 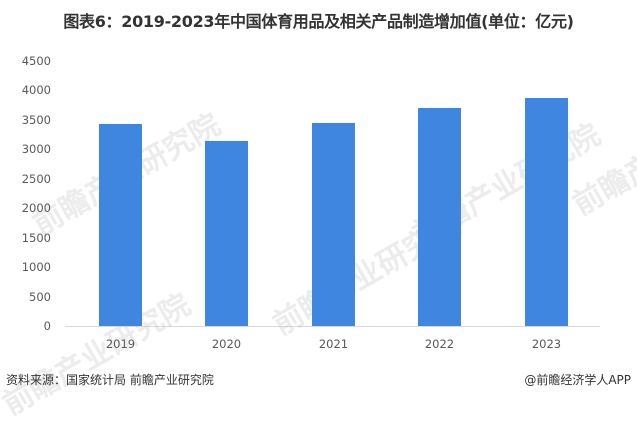 What do you see at coordinates (47, 326) in the screenshot?
I see `y-tick-label: 0` at bounding box center [47, 326].